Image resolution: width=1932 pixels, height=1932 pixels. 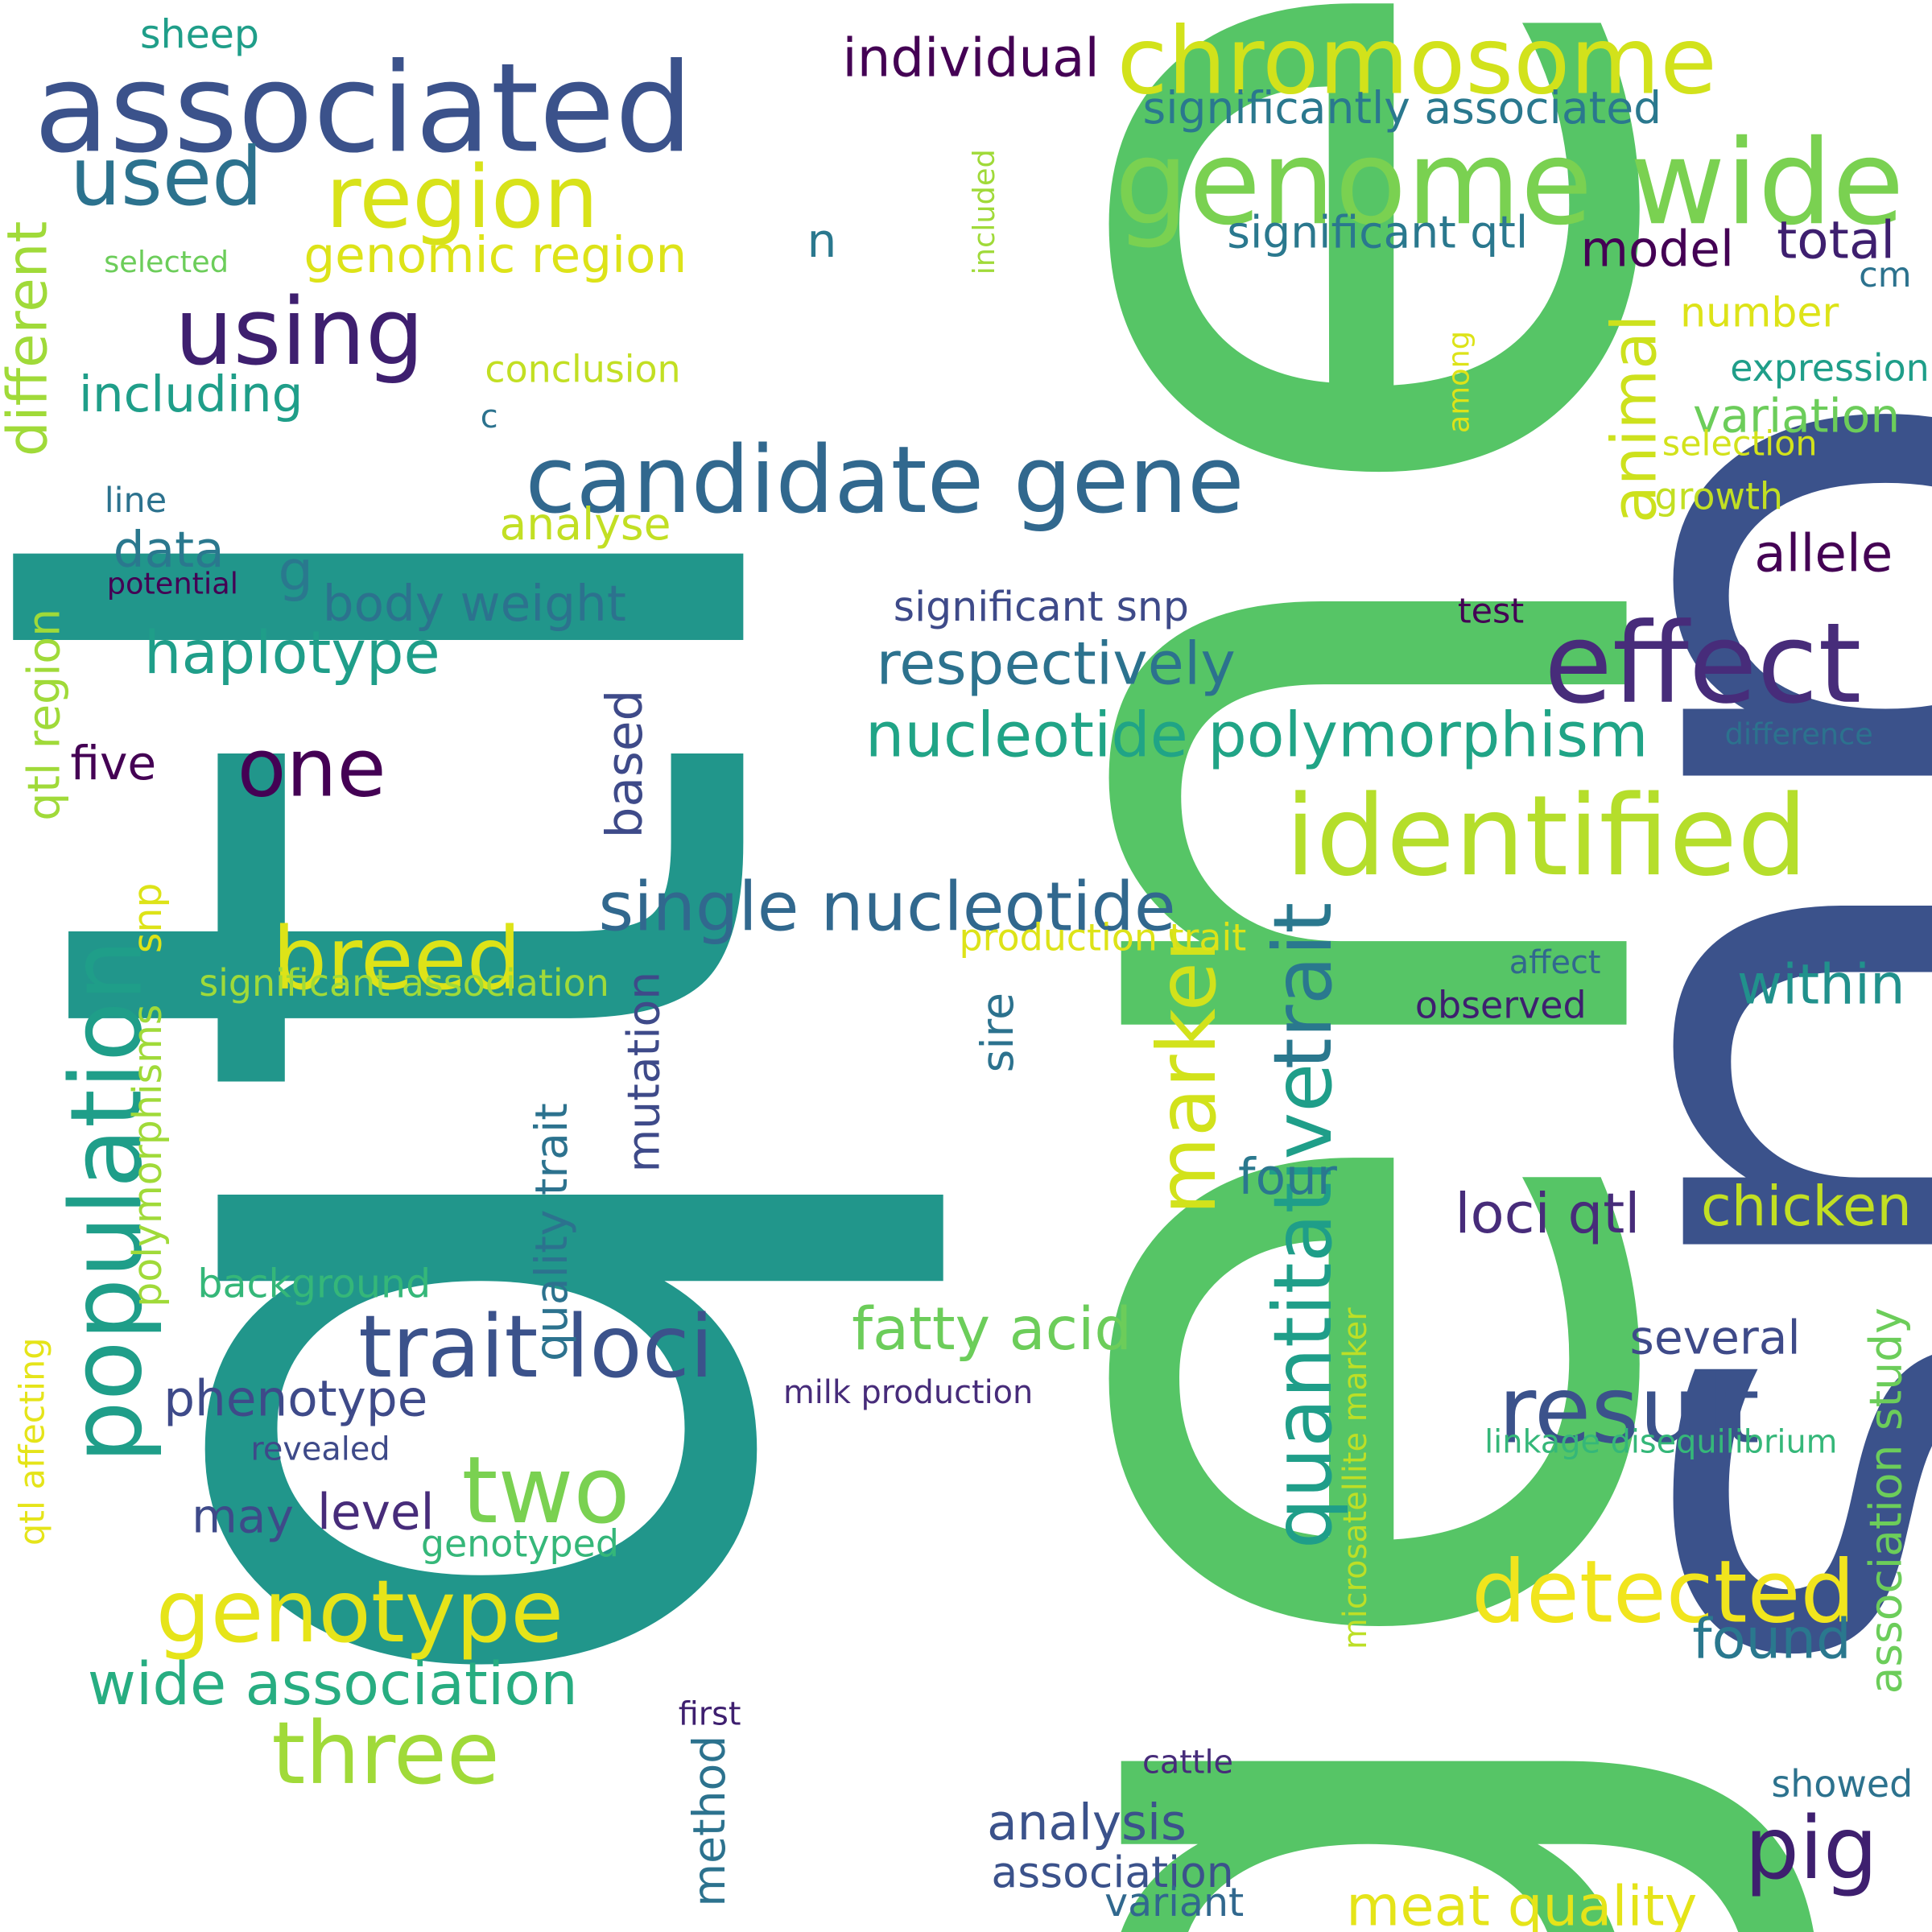 What do you see at coordinates (148, 917) in the screenshot?
I see `word-snp: snp` at bounding box center [148, 917].